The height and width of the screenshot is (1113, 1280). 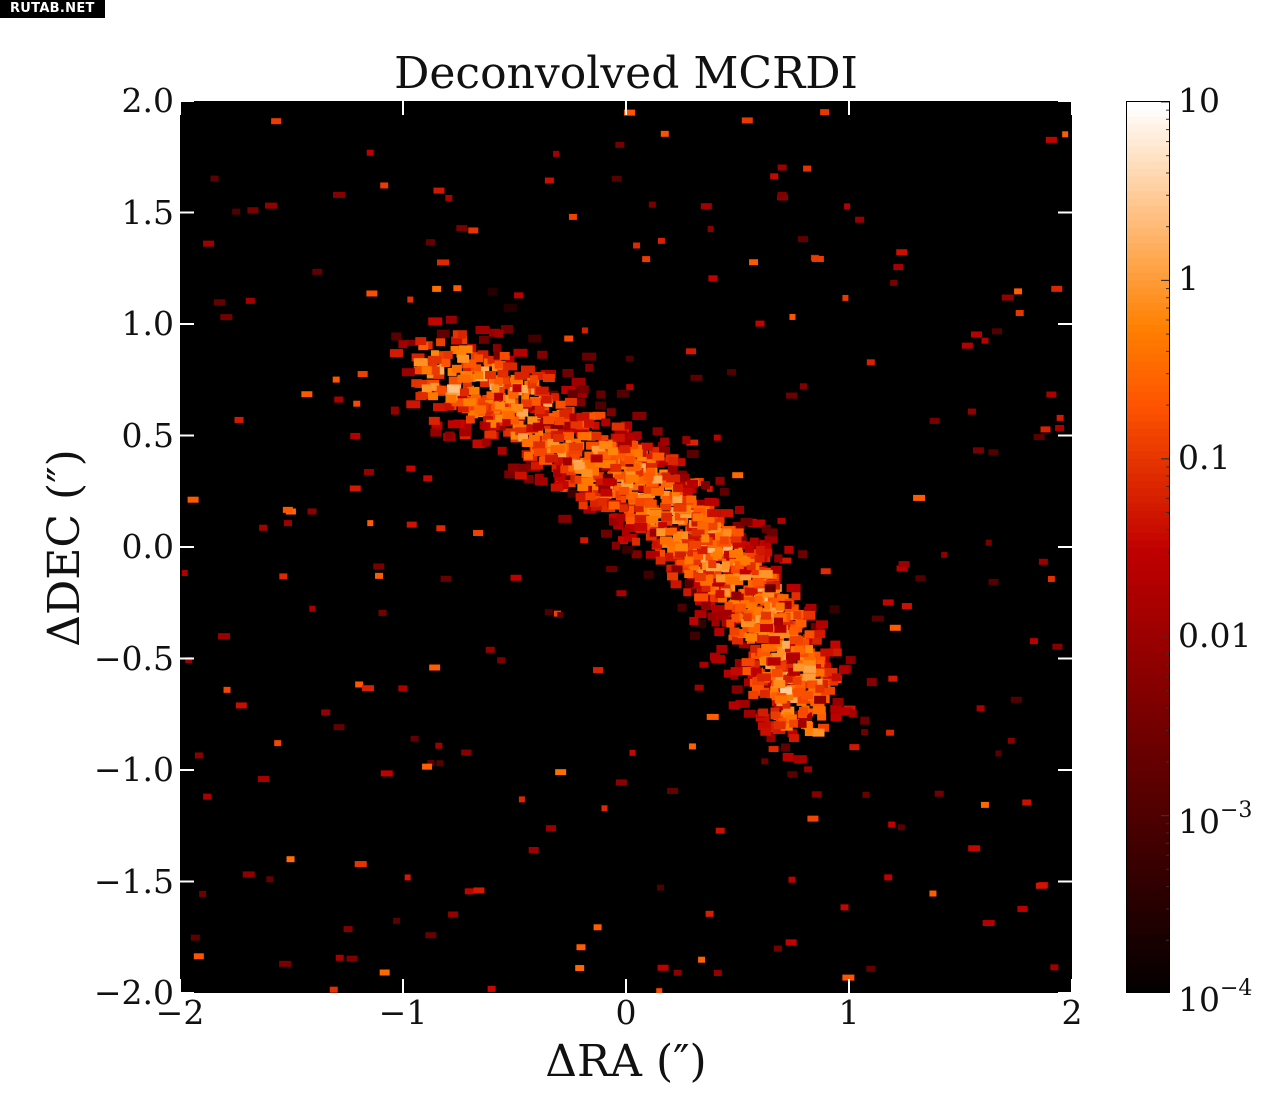 What do you see at coordinates (133, 769) in the screenshot?
I see `y-tick-label: −1.0` at bounding box center [133, 769].